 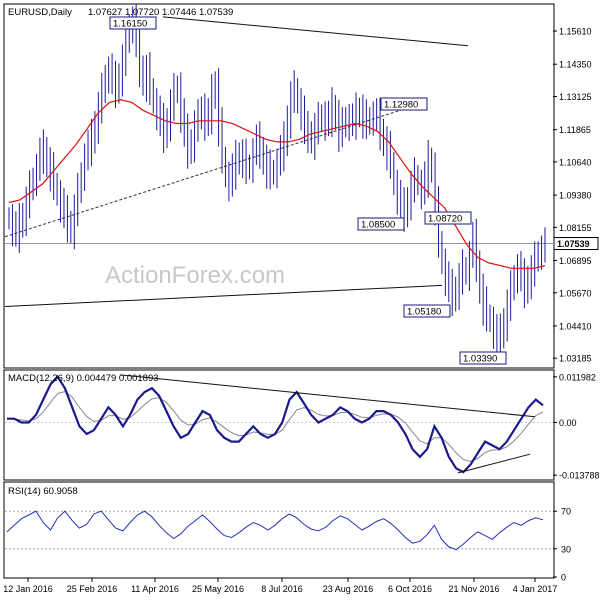 I want to click on date-tick-label: 12 Jan 2016, so click(x=28, y=589).